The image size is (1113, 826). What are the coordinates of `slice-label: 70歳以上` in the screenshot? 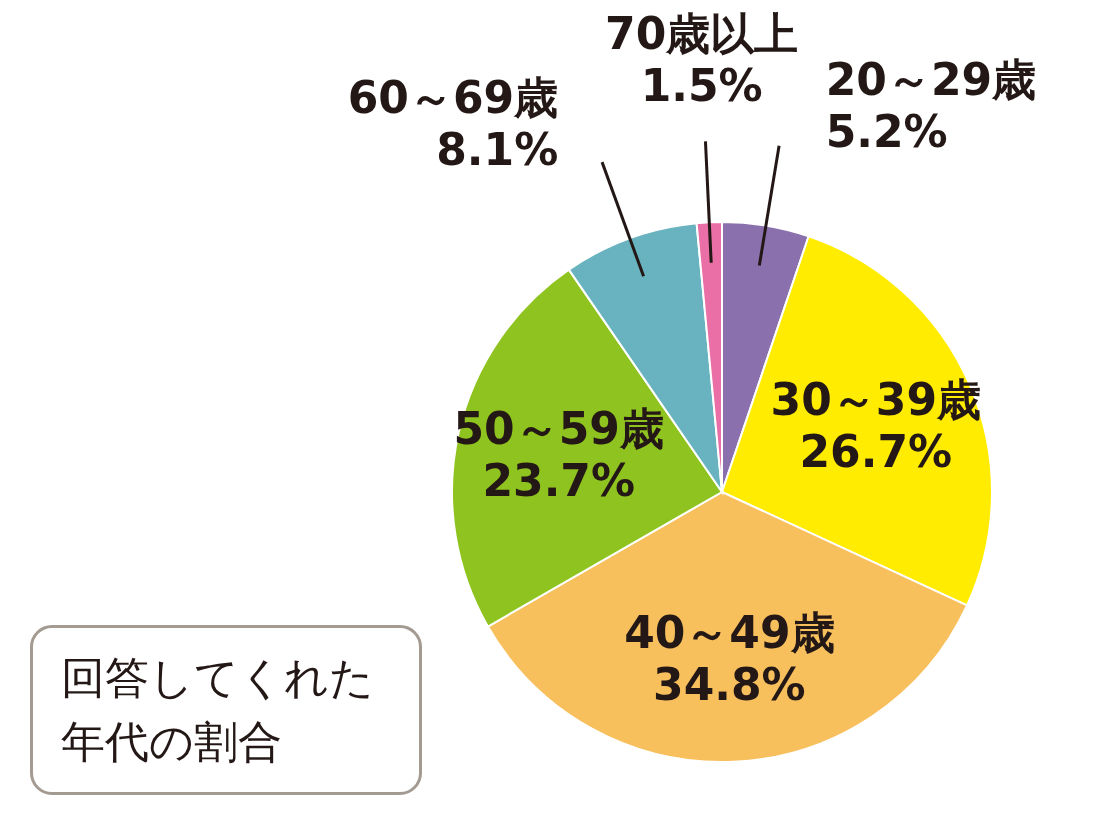 It's located at (702, 34).